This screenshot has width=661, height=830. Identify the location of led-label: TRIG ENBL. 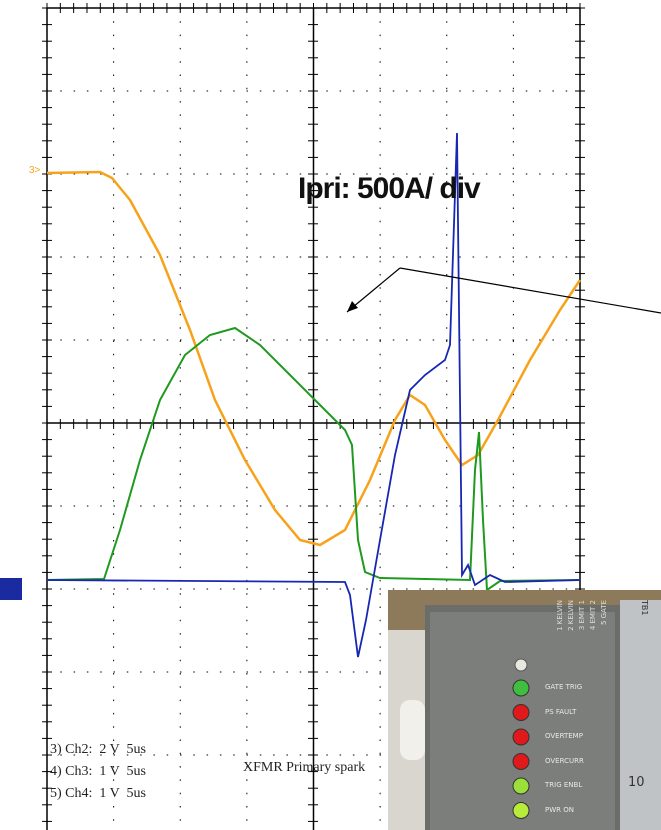
(564, 785).